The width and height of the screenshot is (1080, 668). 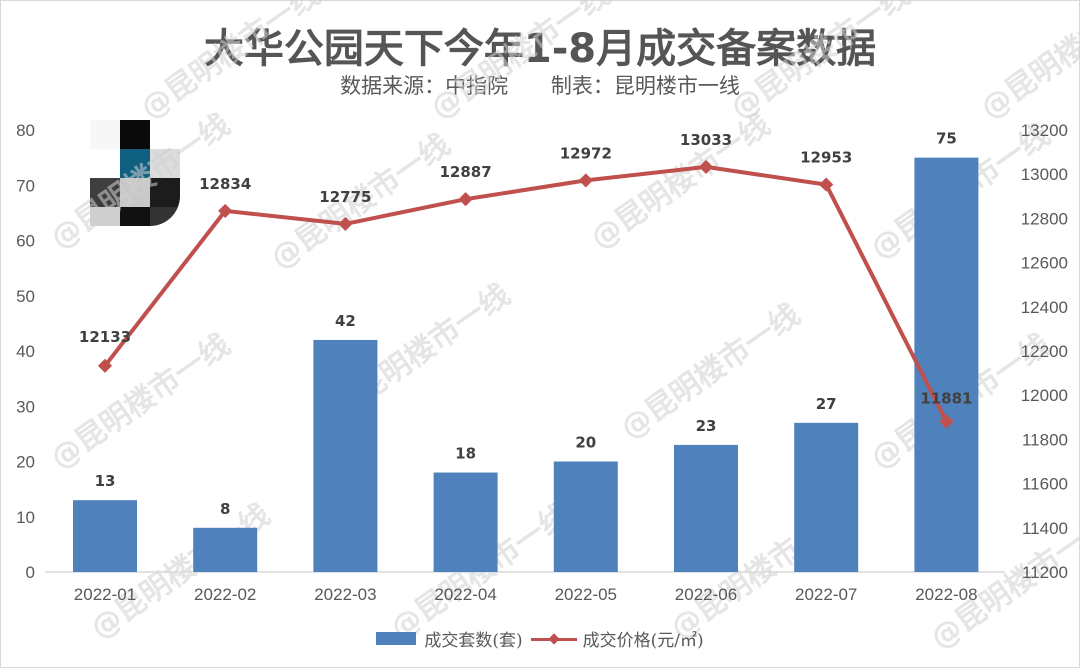 What do you see at coordinates (826, 404) in the screenshot?
I see `bar-value-label: 27` at bounding box center [826, 404].